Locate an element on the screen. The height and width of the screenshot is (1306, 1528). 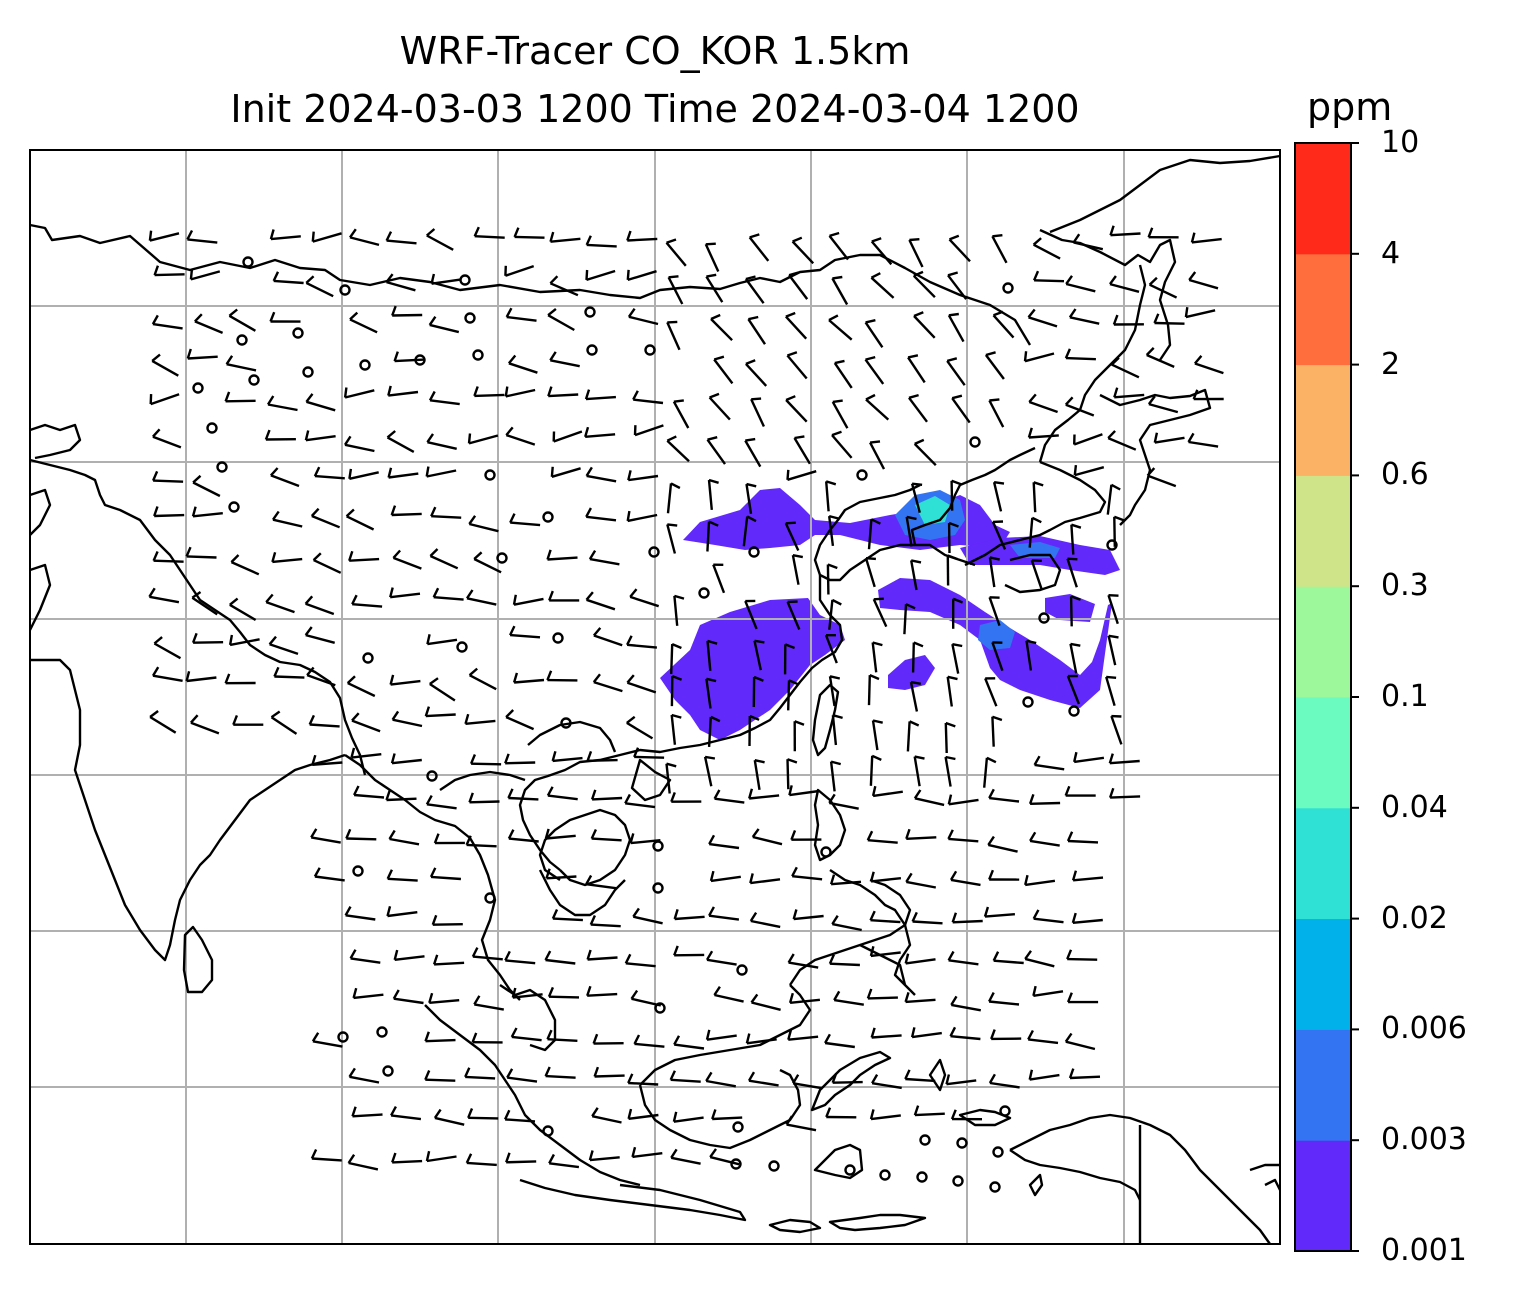
colorbar-tick-label: 0.1 is located at coordinates (1405, 696).